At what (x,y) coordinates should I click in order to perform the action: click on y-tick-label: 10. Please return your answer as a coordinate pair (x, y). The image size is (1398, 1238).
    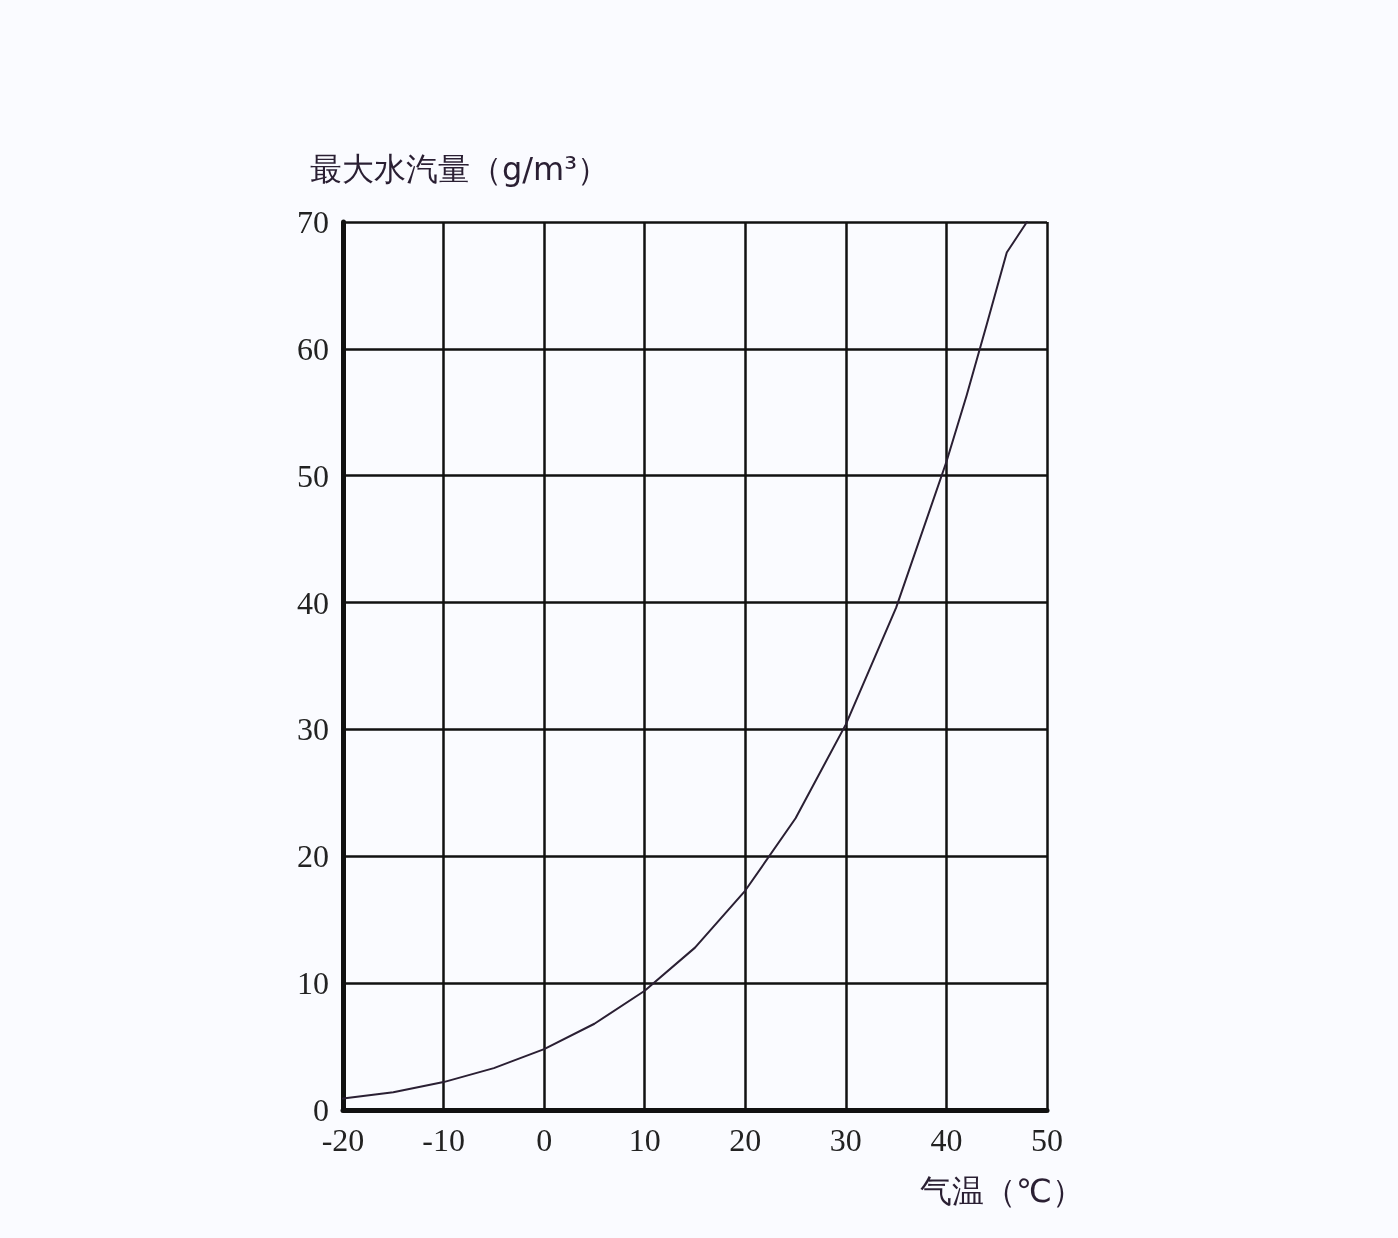
    Looking at the image, I should click on (313, 983).